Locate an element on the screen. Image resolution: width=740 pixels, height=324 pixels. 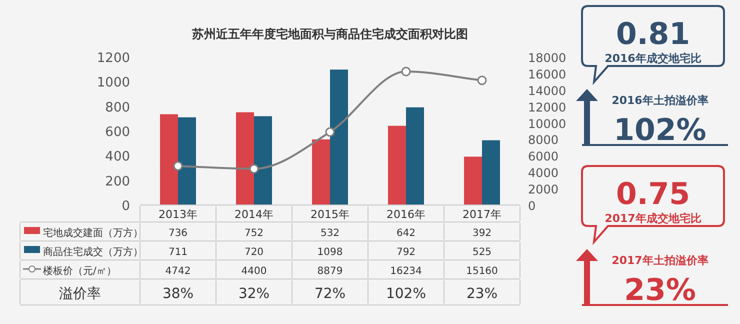
text: 溢价率 is located at coordinates (80, 294).